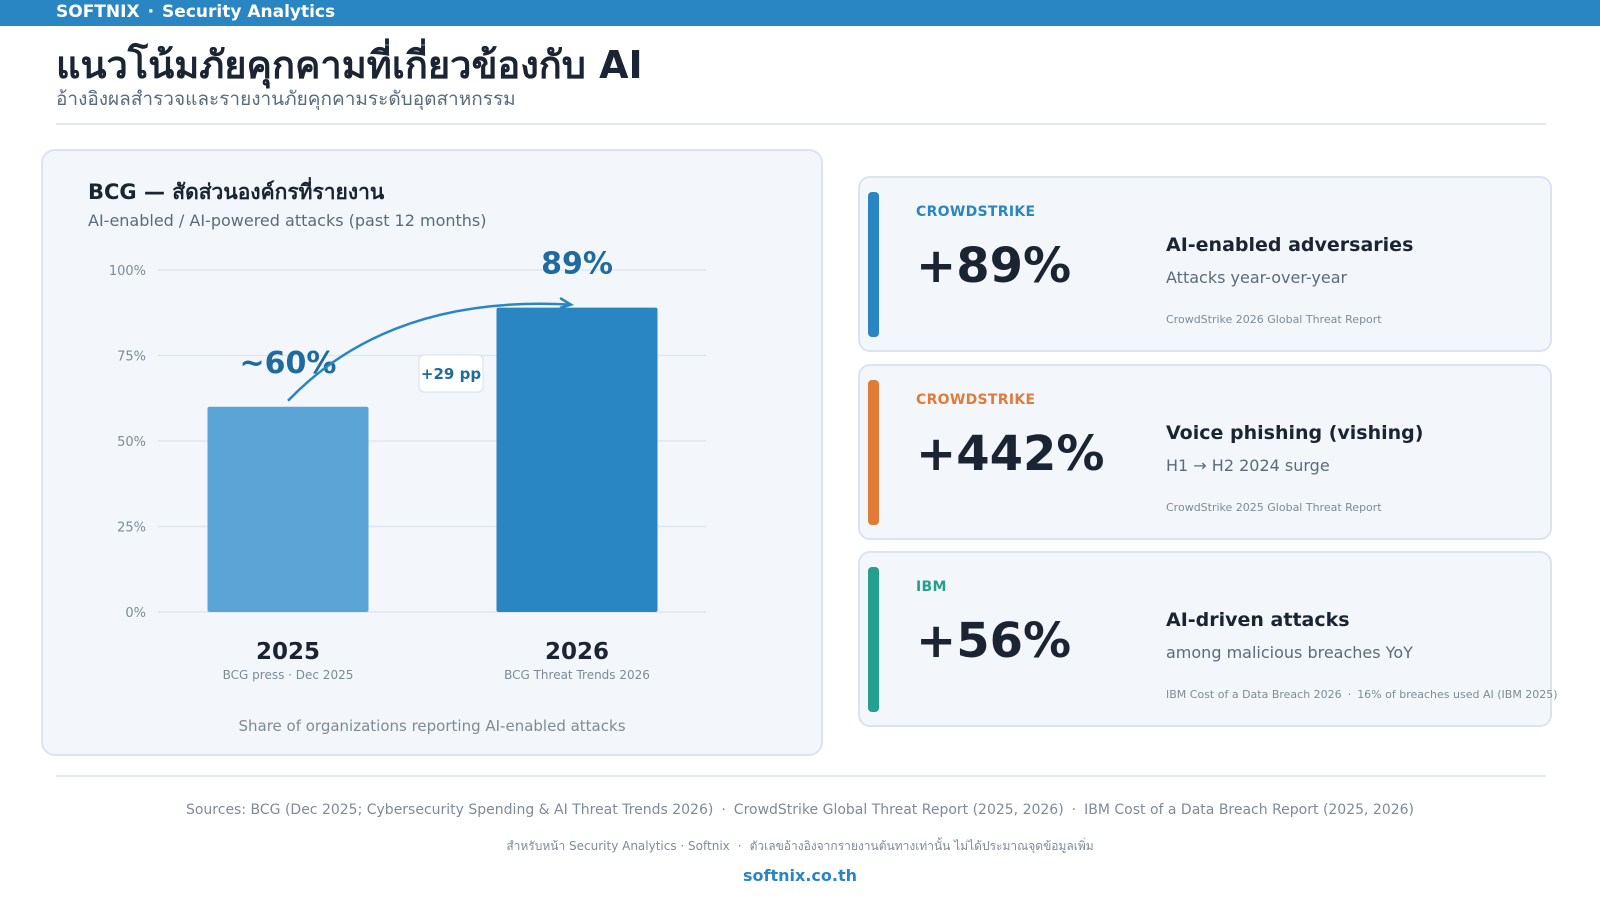 Image resolution: width=1600 pixels, height=900 pixels. I want to click on card-source: IBM, so click(931, 587).